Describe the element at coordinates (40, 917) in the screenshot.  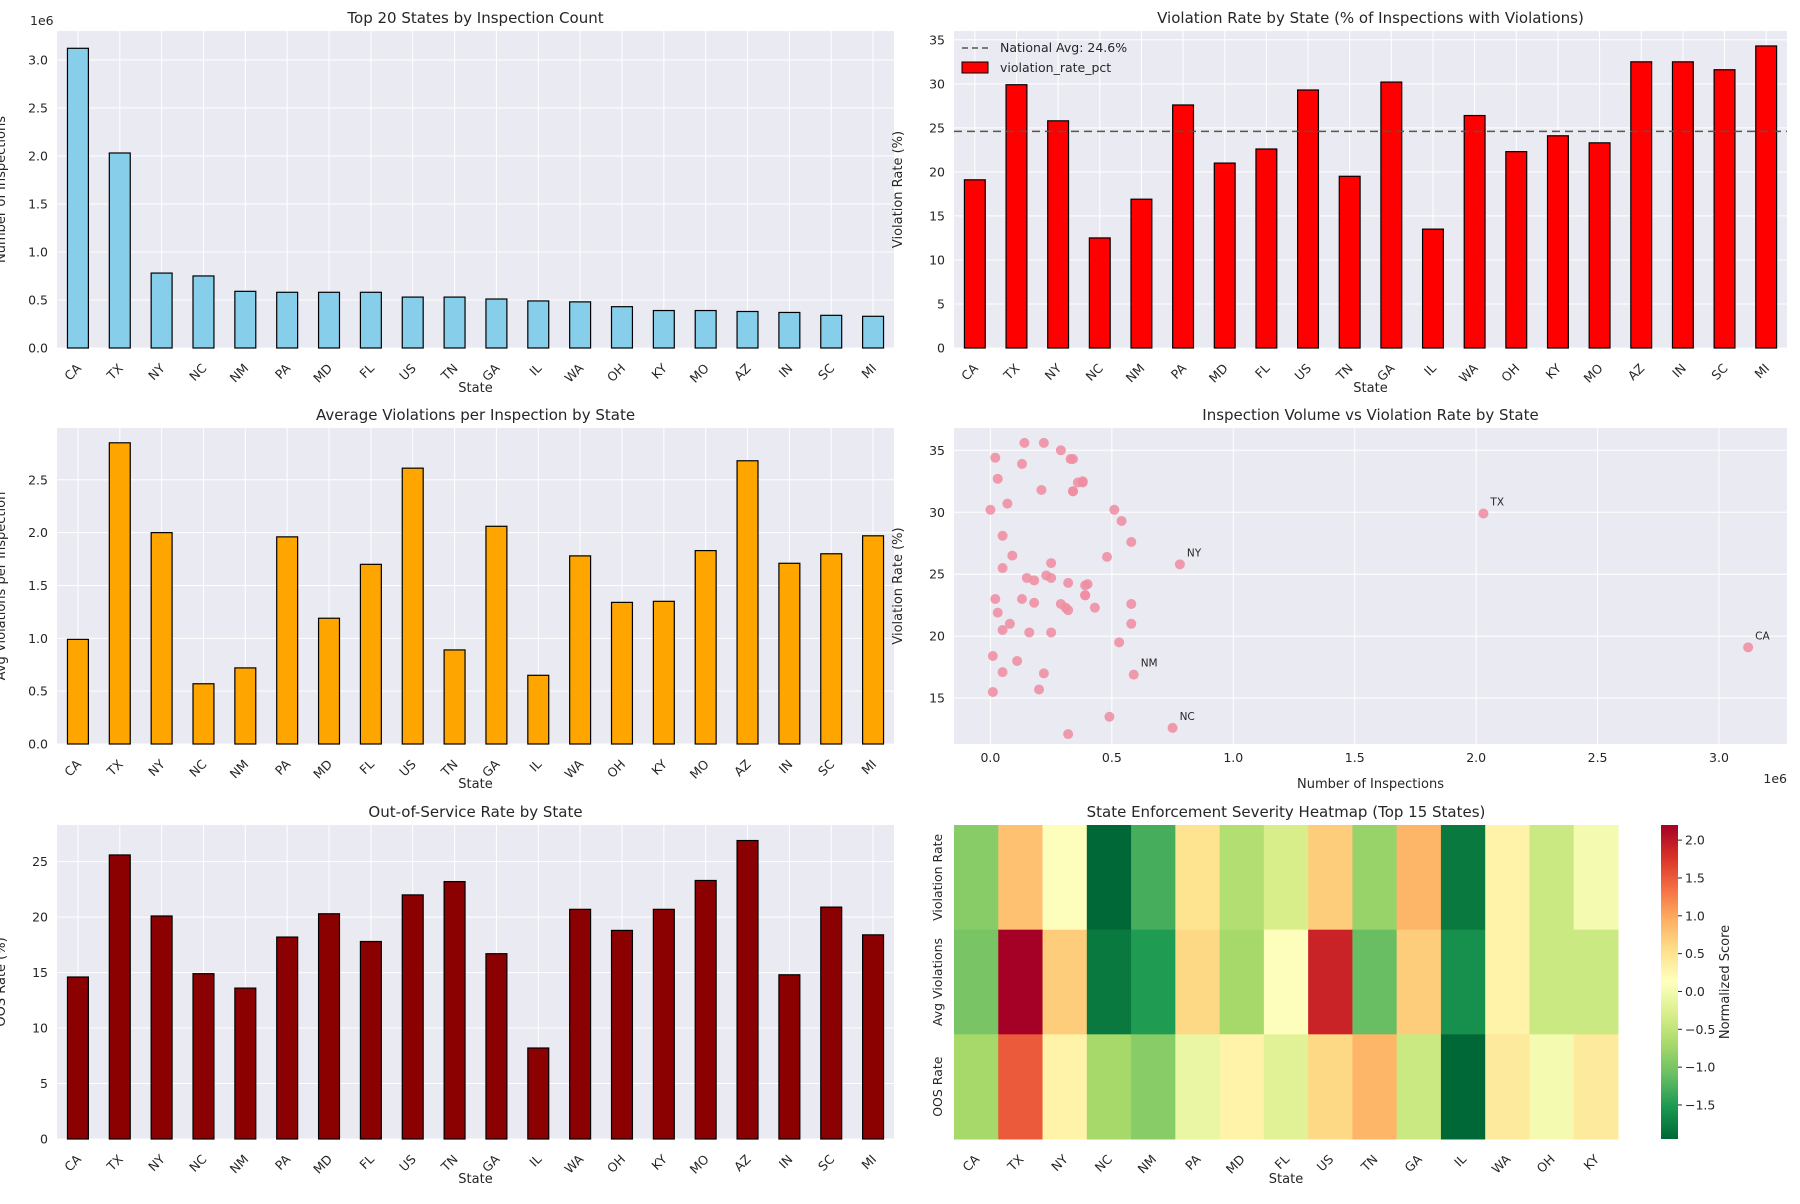
I see `y-tick-label: 20` at that location.